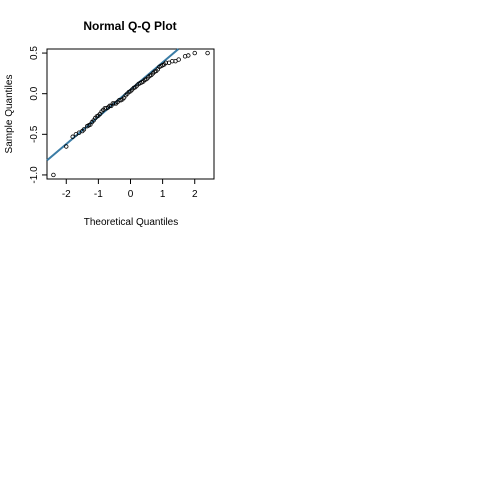 This screenshot has width=480, height=480. I want to click on x-tick-label: 0, so click(131, 194).